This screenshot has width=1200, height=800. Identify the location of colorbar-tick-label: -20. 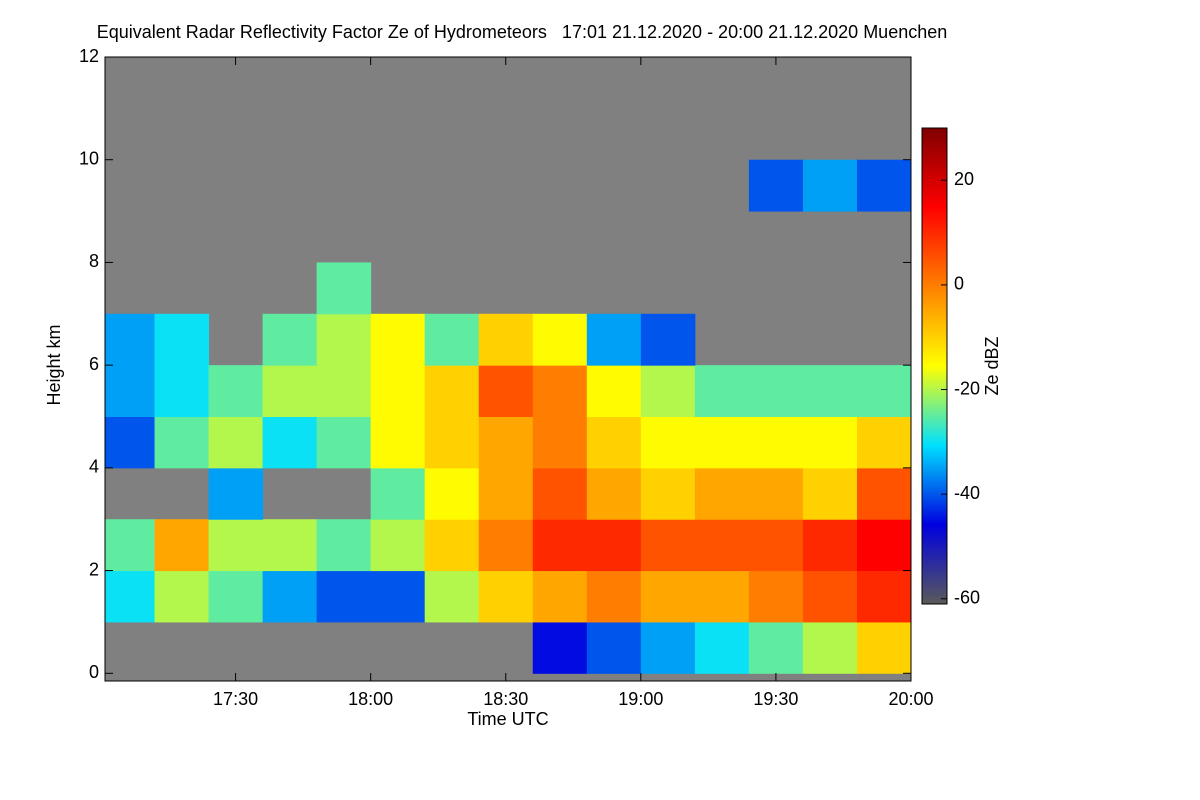
(967, 388).